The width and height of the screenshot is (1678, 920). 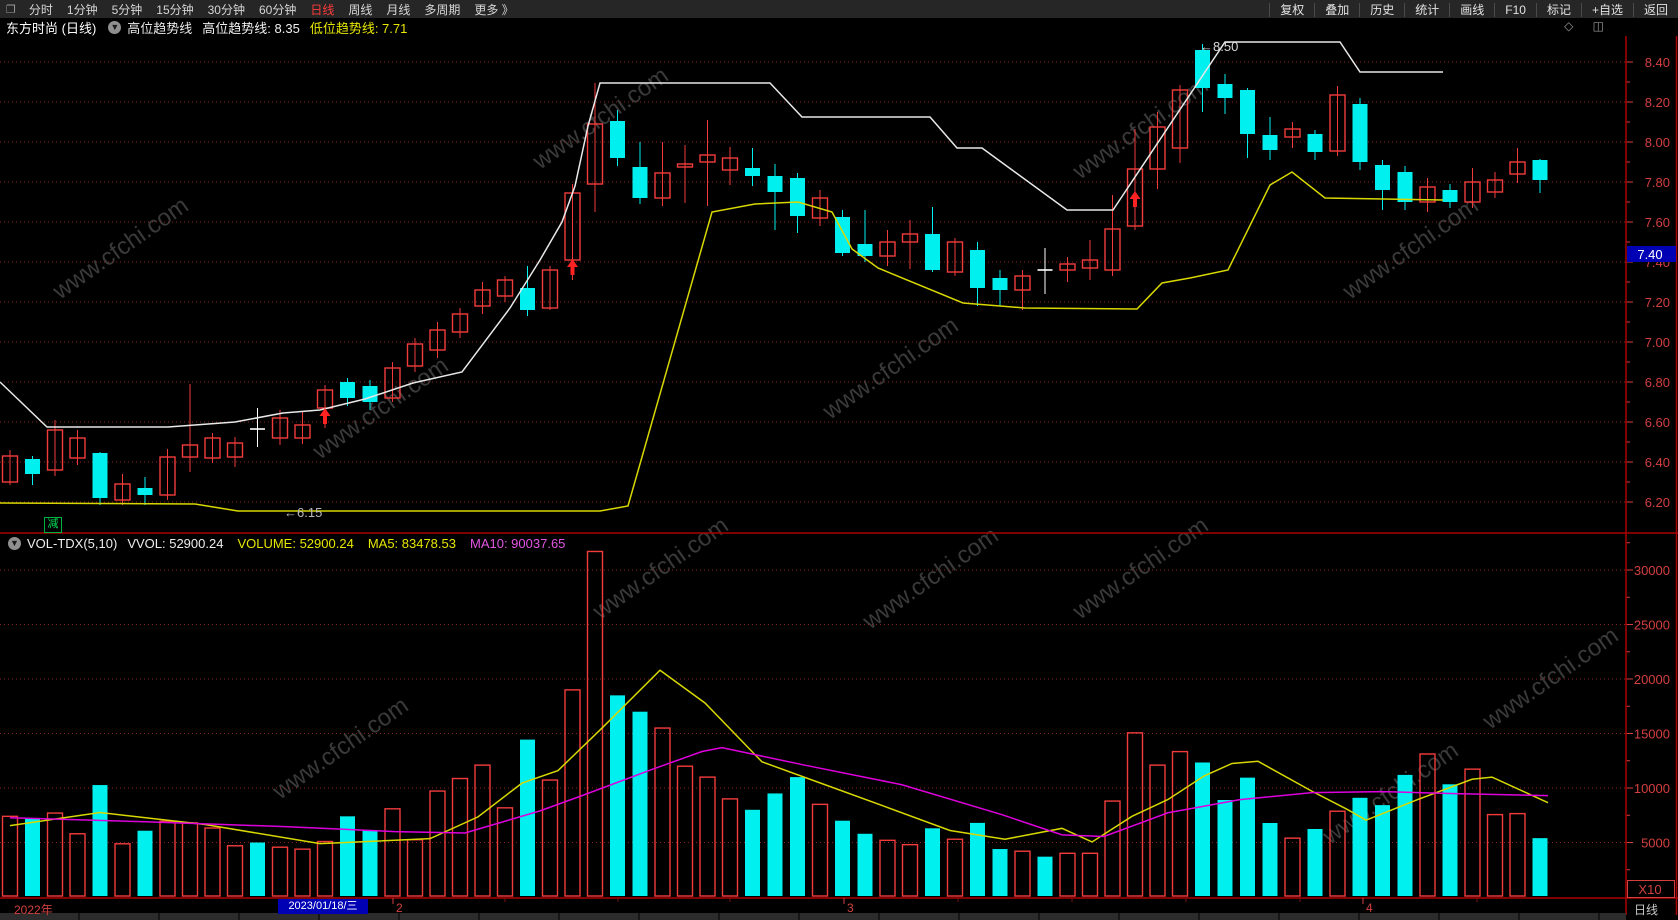 I want to click on period-item-15分钟: 15分钟, so click(x=175, y=9).